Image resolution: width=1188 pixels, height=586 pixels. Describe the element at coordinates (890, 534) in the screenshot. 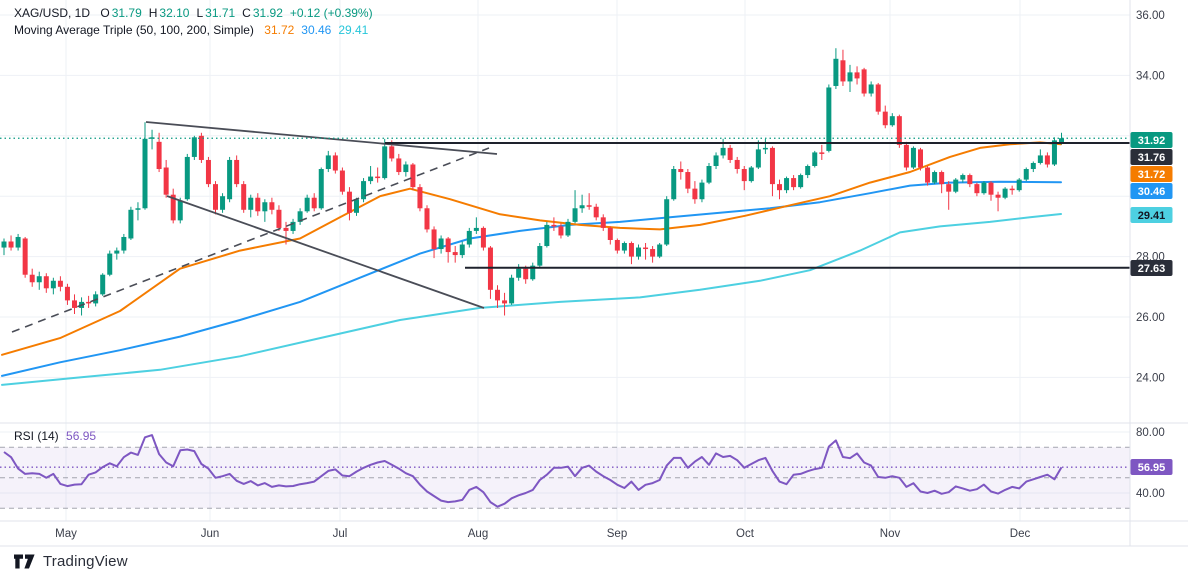

I see `month-label: Nov` at that location.